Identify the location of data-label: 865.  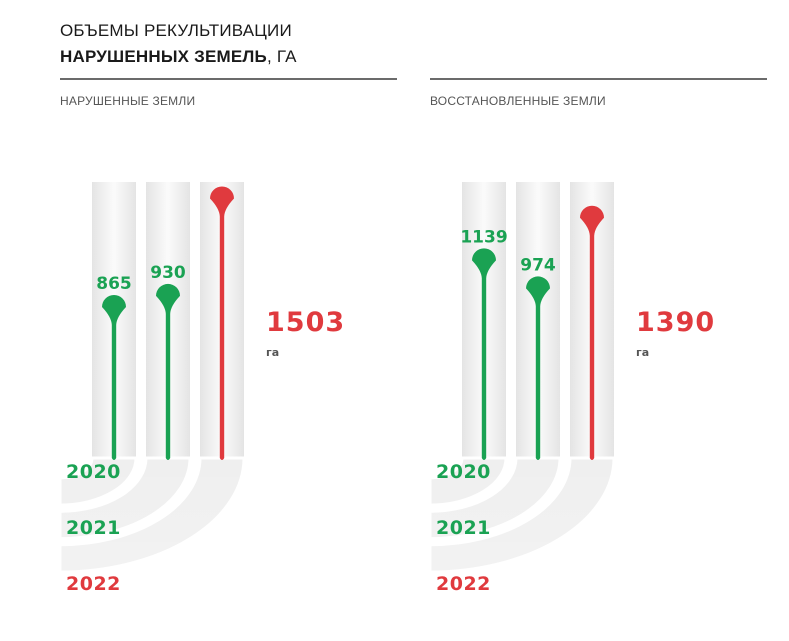
(114, 284).